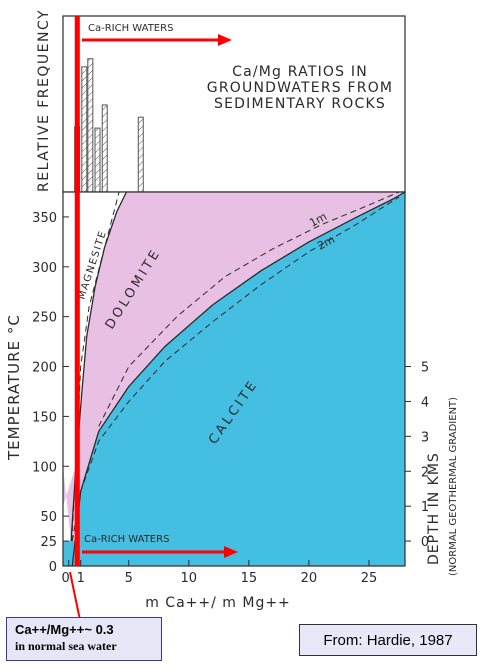 The image size is (483, 668). What do you see at coordinates (425, 402) in the screenshot?
I see `depth-tick-label: 4` at bounding box center [425, 402].